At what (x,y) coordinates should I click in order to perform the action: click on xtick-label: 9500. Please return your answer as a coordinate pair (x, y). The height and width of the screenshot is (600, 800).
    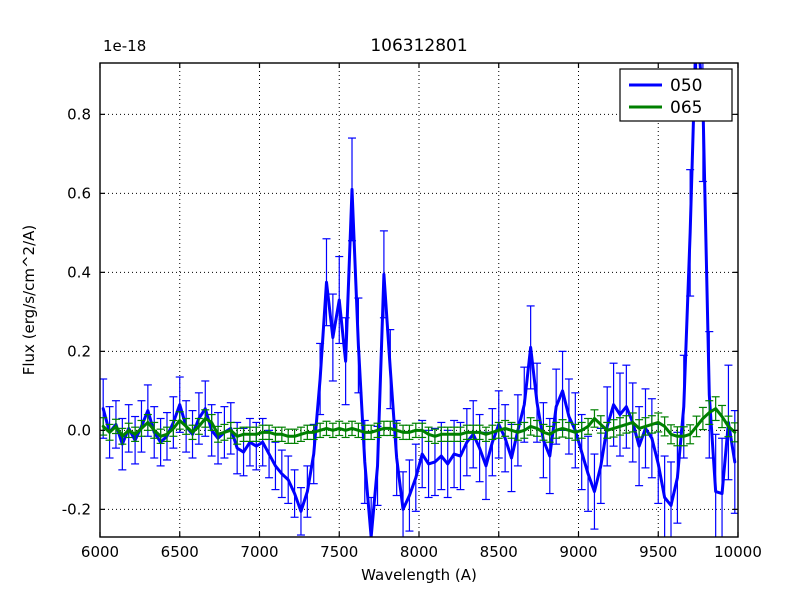
    Looking at the image, I should click on (658, 552).